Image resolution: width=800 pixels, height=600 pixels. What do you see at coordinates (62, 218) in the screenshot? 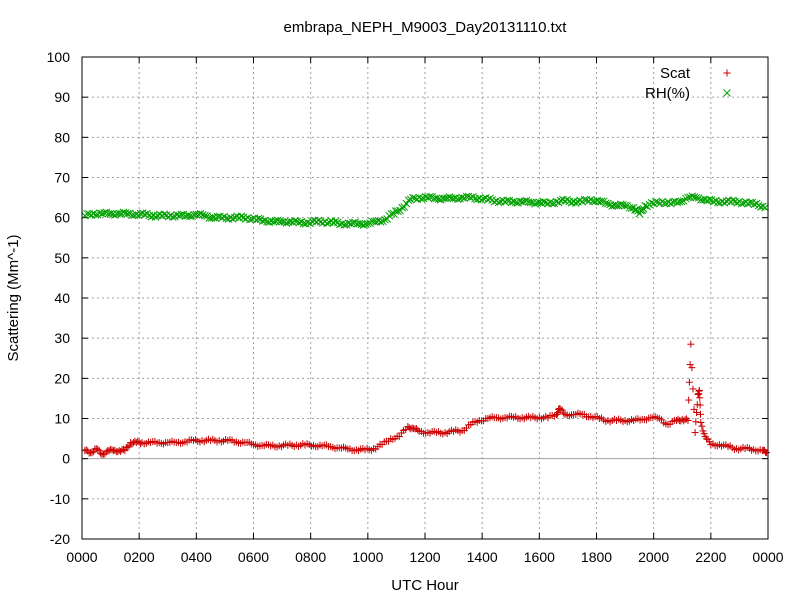
I see `y-tick-label: 60` at bounding box center [62, 218].